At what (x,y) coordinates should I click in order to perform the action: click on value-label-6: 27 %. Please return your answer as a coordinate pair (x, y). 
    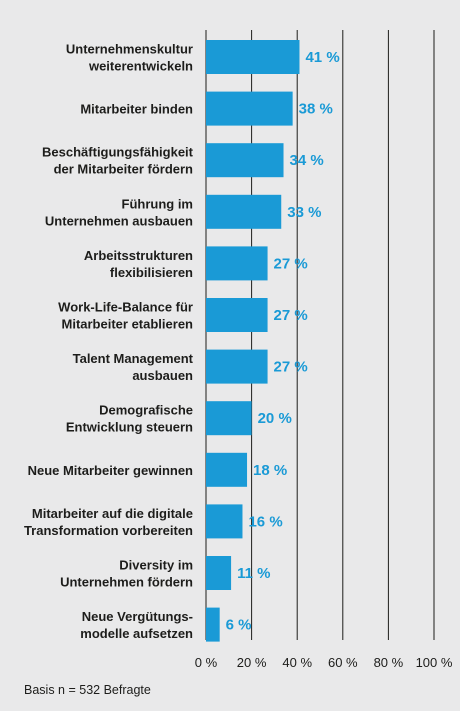
    Looking at the image, I should click on (291, 367).